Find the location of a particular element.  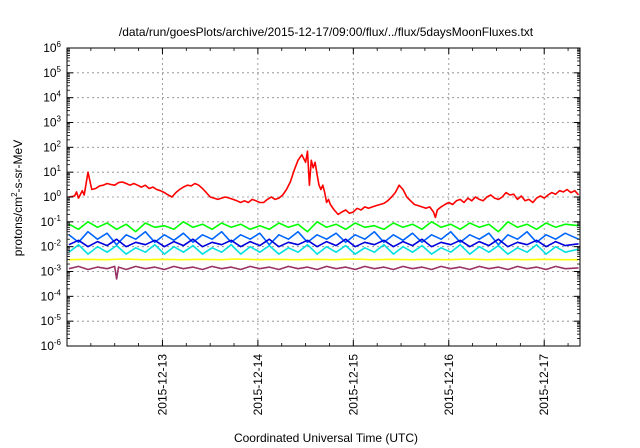

y-tick-label-exponent: 0 is located at coordinates (59, 193).